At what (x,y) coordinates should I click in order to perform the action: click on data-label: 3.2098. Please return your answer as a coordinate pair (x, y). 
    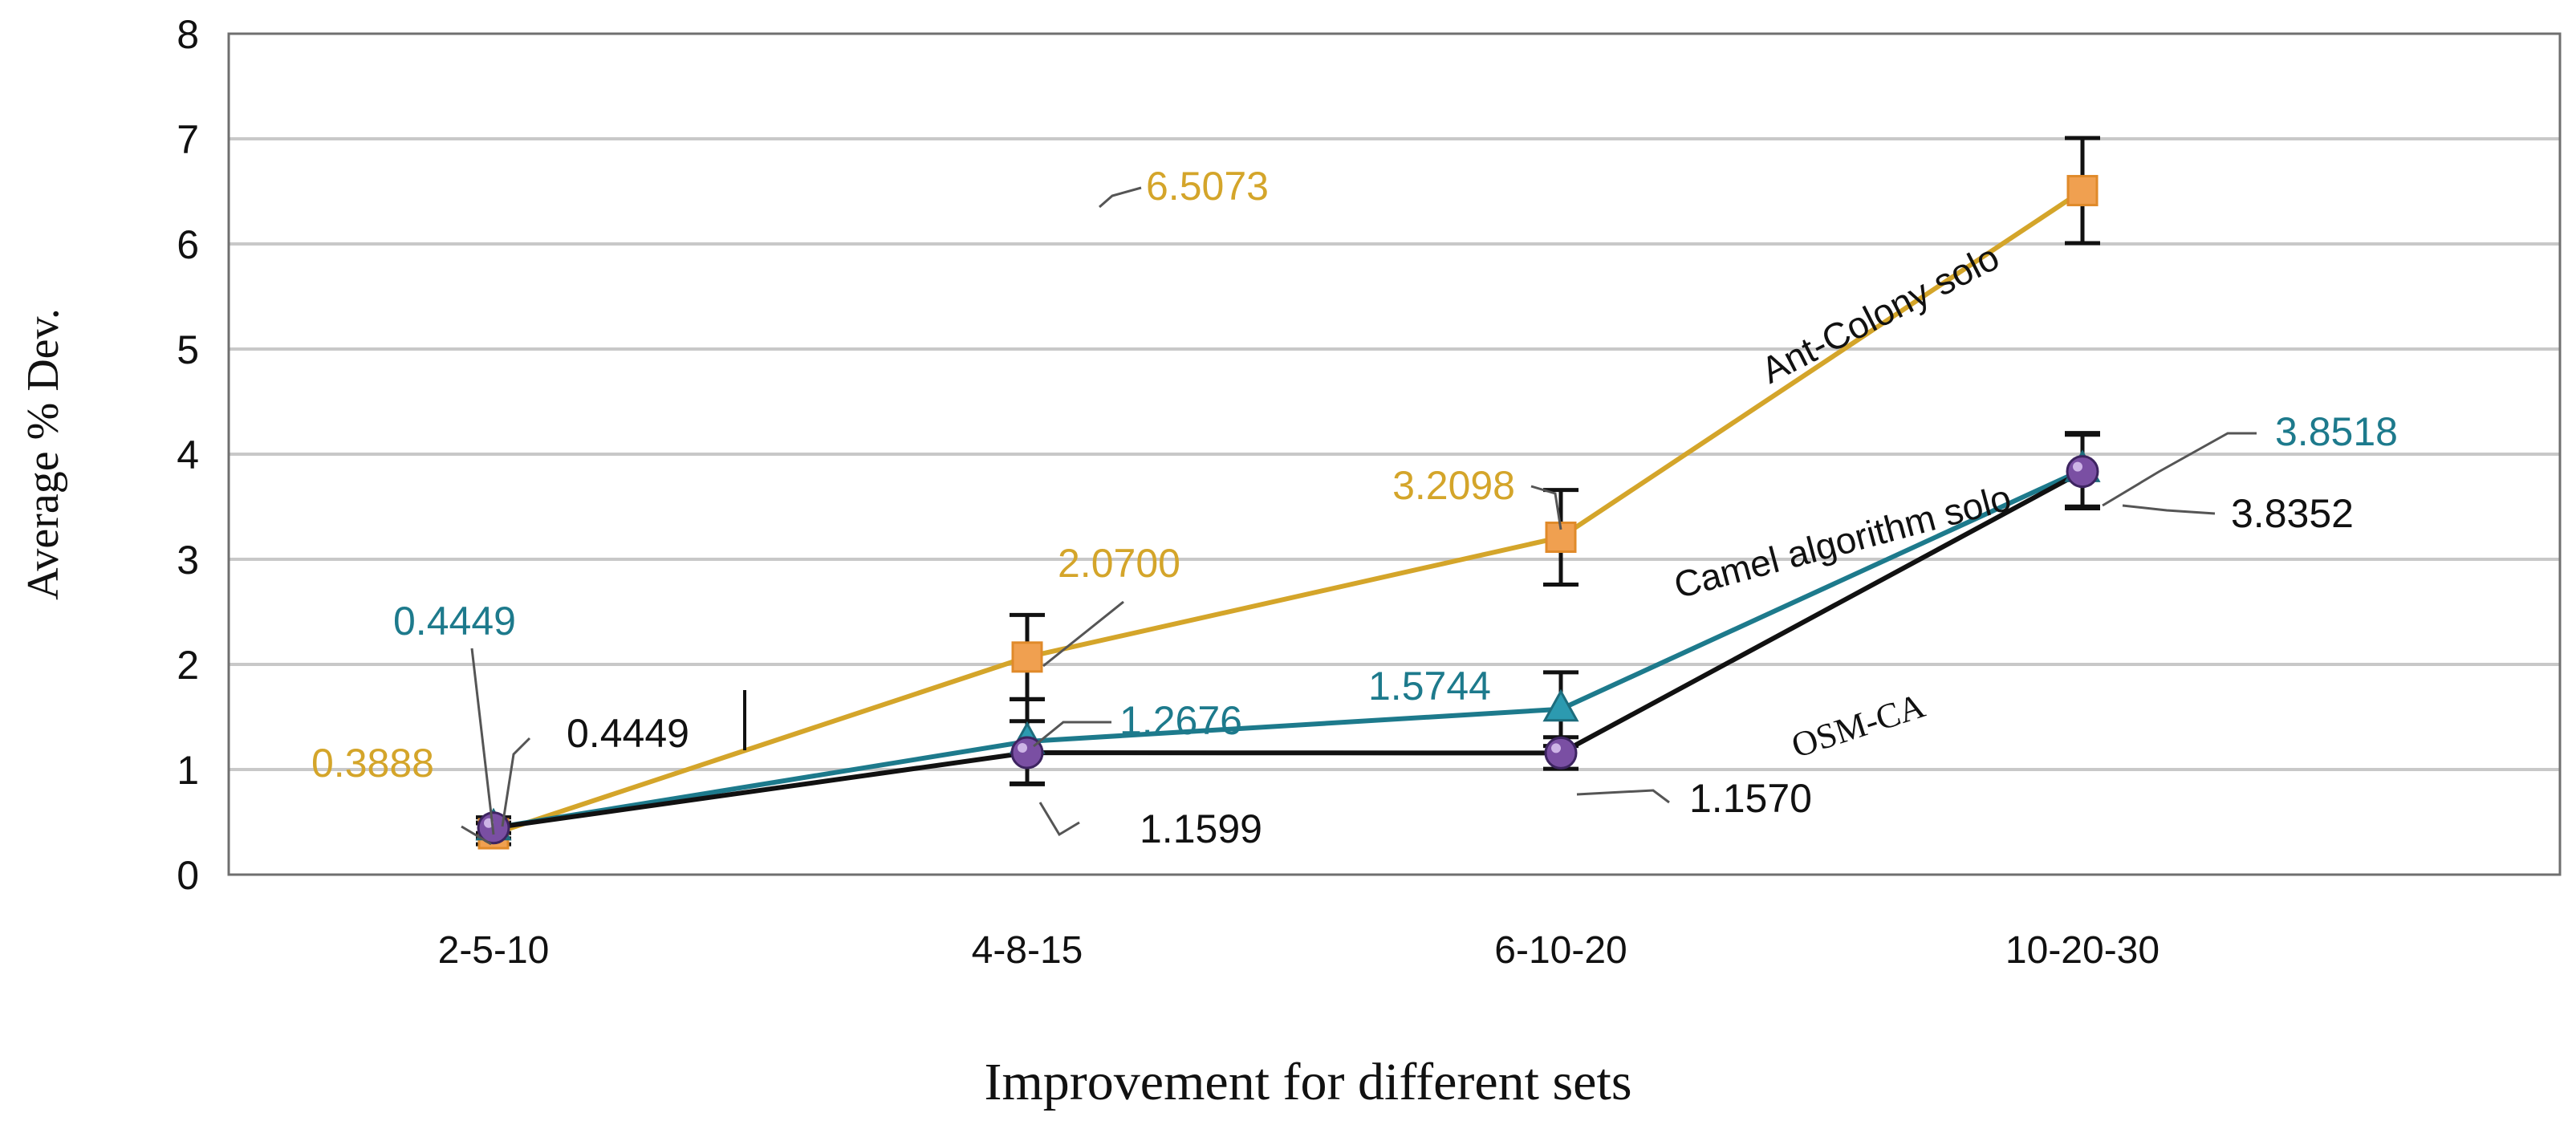
    Looking at the image, I should click on (1453, 485).